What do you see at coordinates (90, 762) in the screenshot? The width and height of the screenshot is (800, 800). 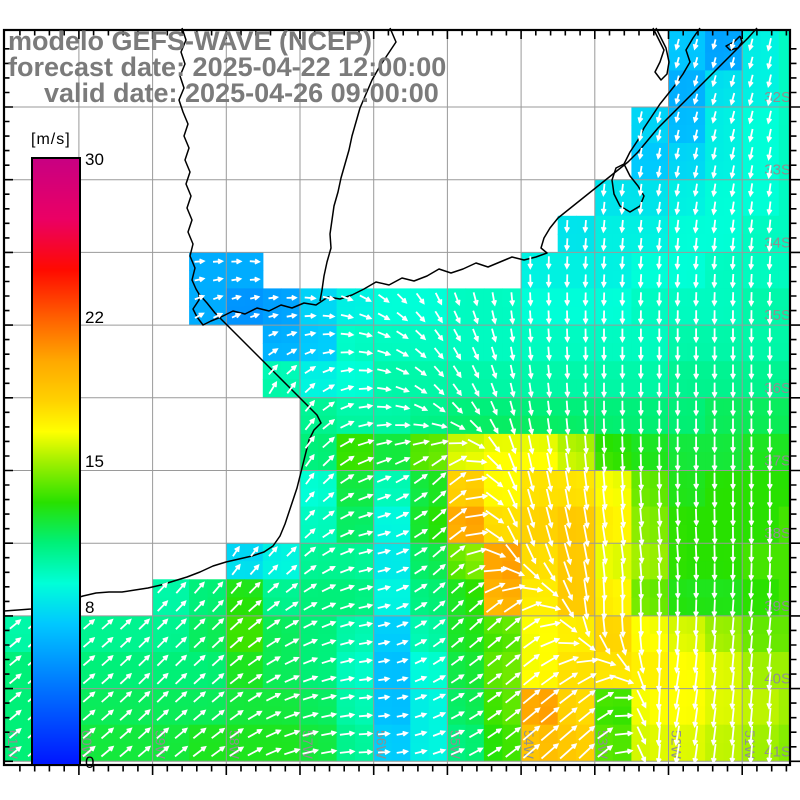 I see `colorbar-tick-0: 0` at bounding box center [90, 762].